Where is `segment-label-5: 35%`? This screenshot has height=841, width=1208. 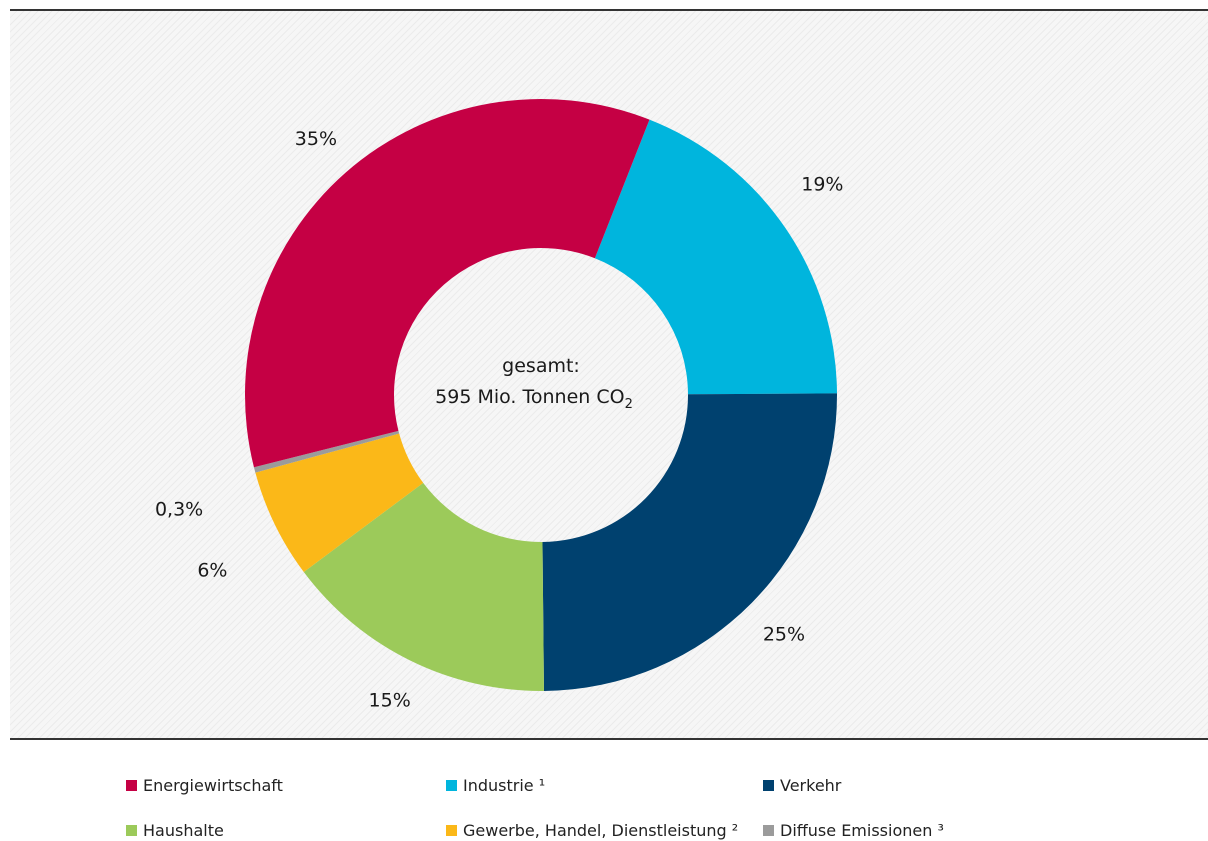 segment-label-5: 35% is located at coordinates (316, 139).